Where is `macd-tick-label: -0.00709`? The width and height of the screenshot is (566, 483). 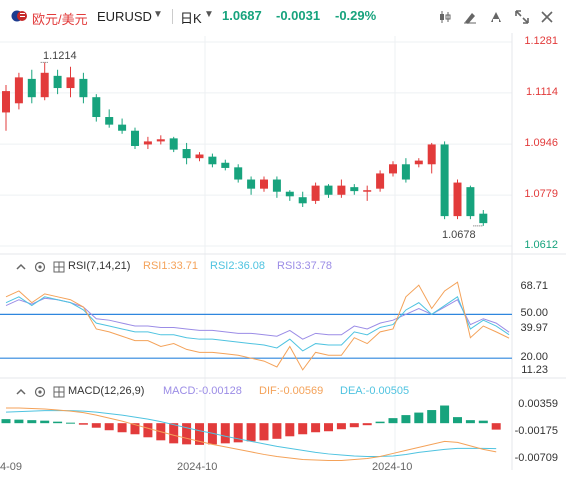
macd-tick-label: -0.00709 is located at coordinates (536, 457).